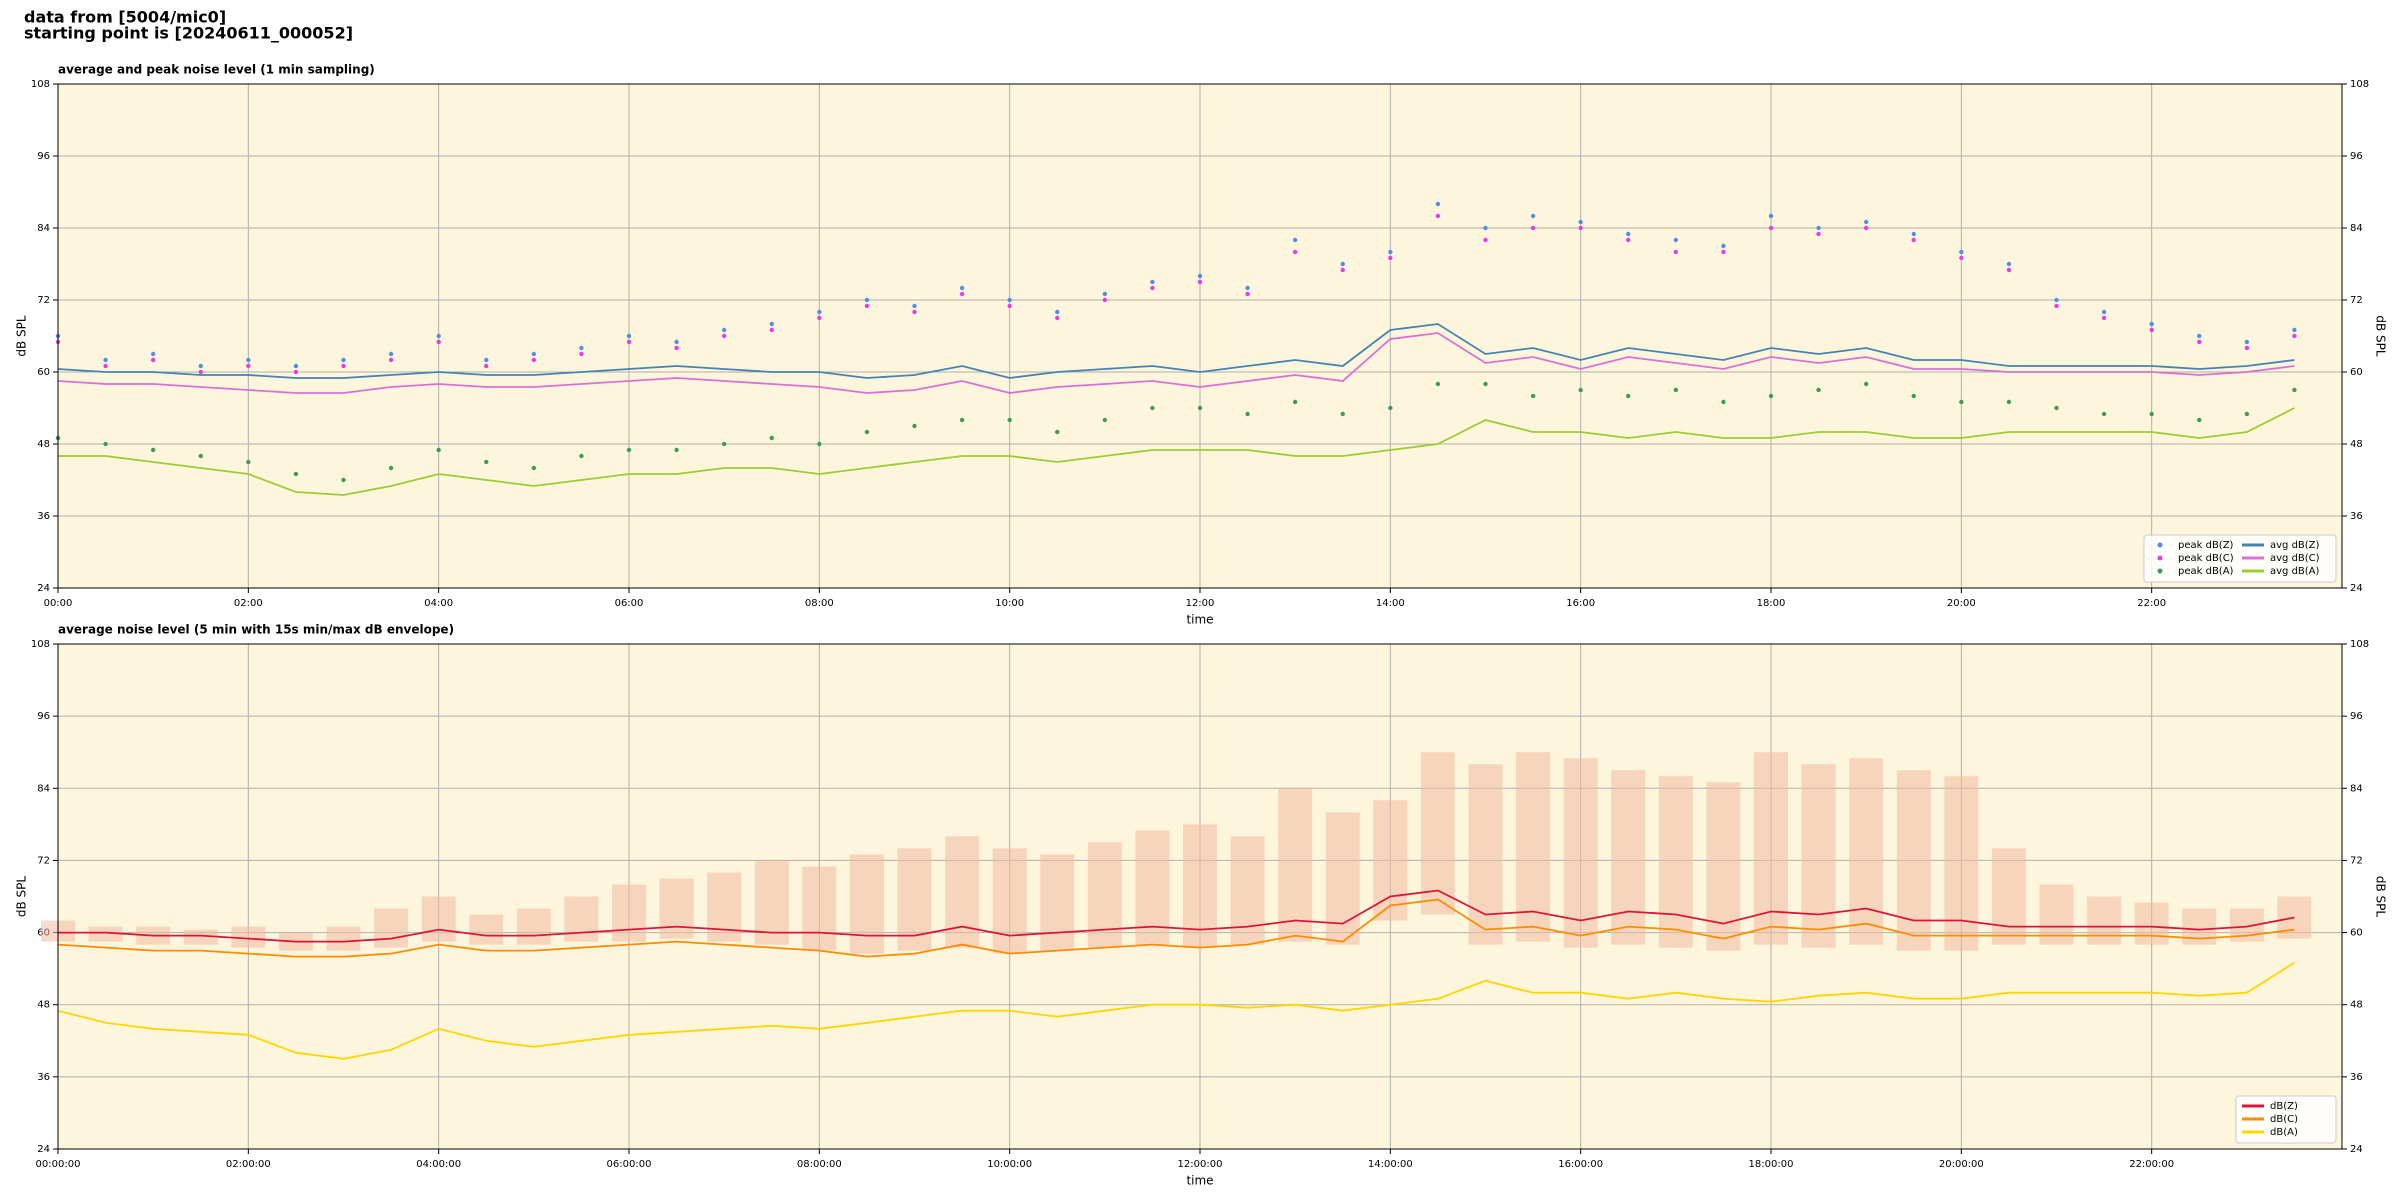 This screenshot has height=1204, width=2400. Describe the element at coordinates (1580, 603) in the screenshot. I see `x-tick-label: 16:00` at that location.